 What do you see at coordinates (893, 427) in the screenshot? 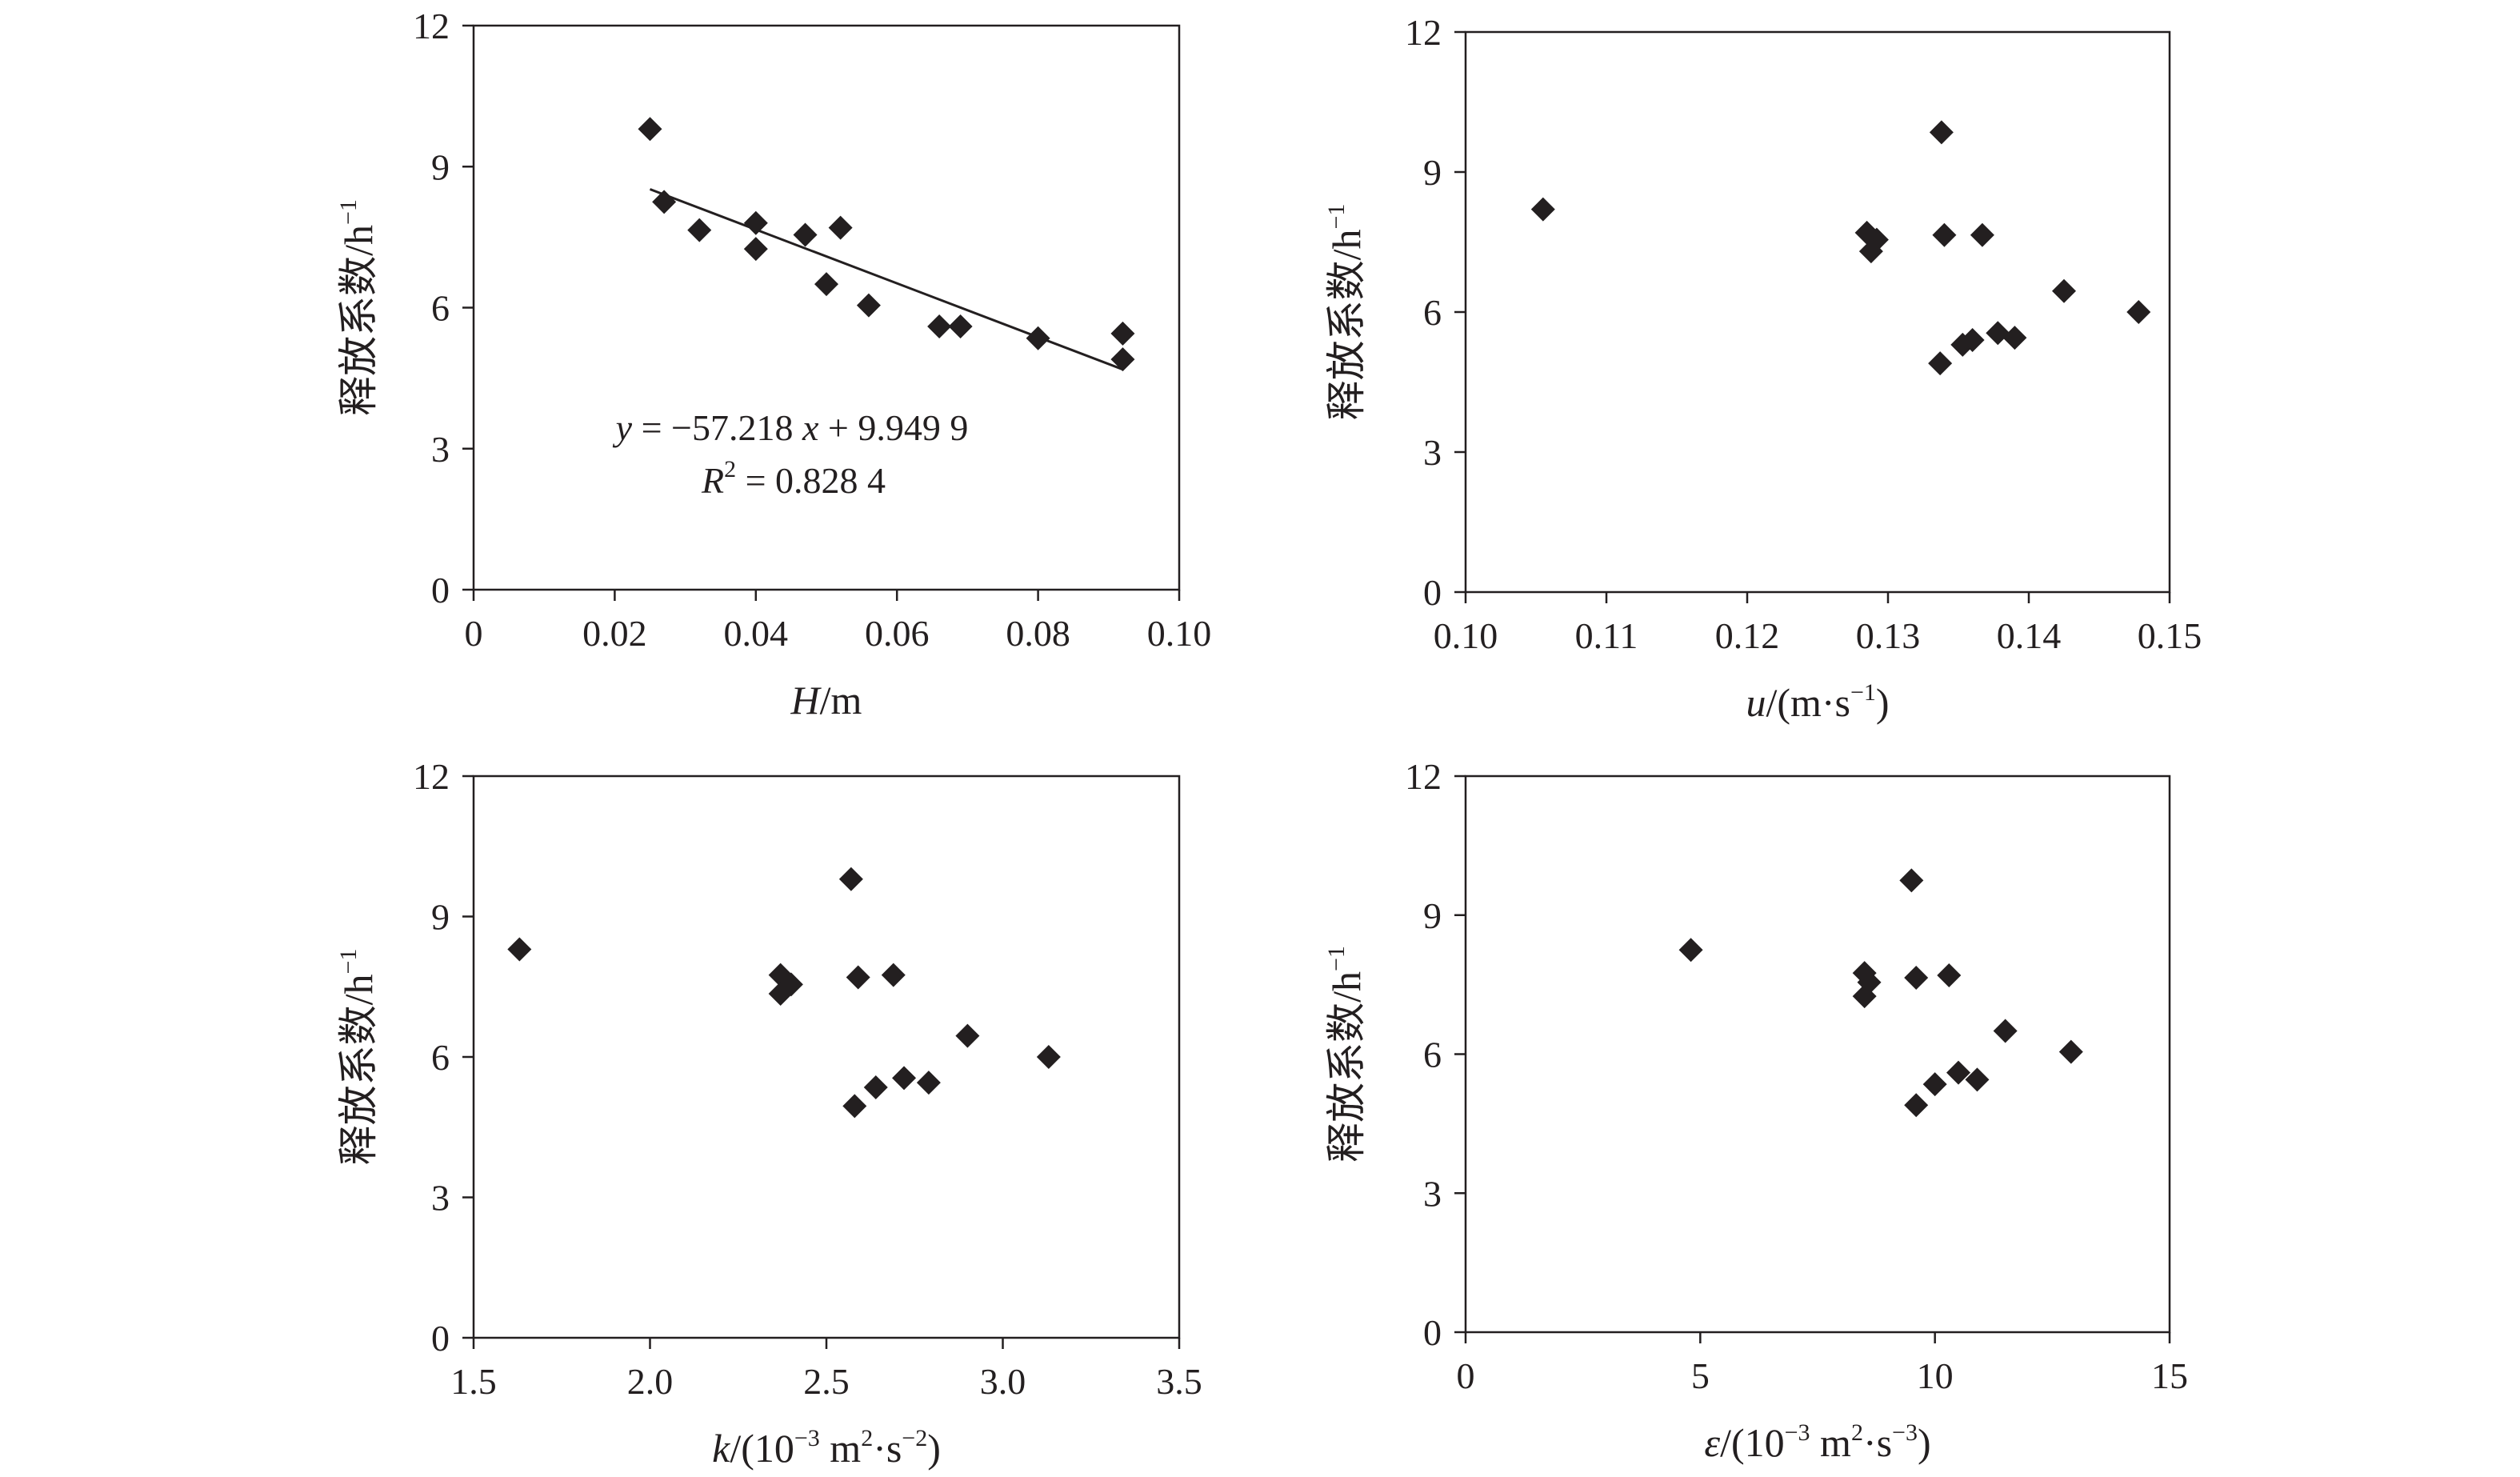
I see `regression-equation-part: + 9.949 9` at bounding box center [893, 427].